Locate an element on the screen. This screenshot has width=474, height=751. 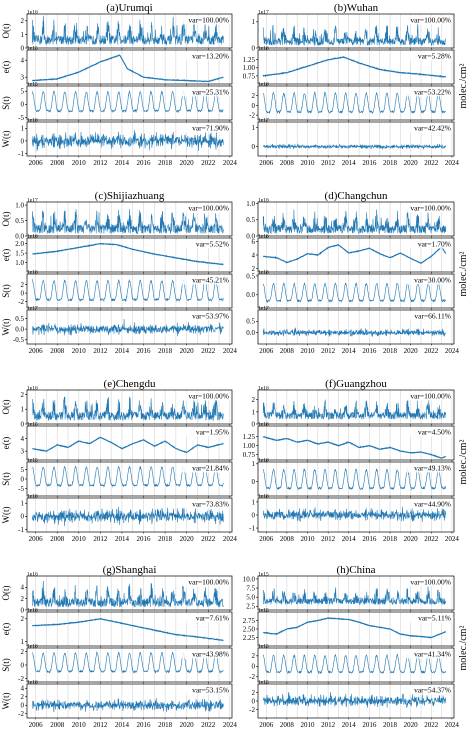
variance-label: var=13.20% is located at coordinates (210, 56).